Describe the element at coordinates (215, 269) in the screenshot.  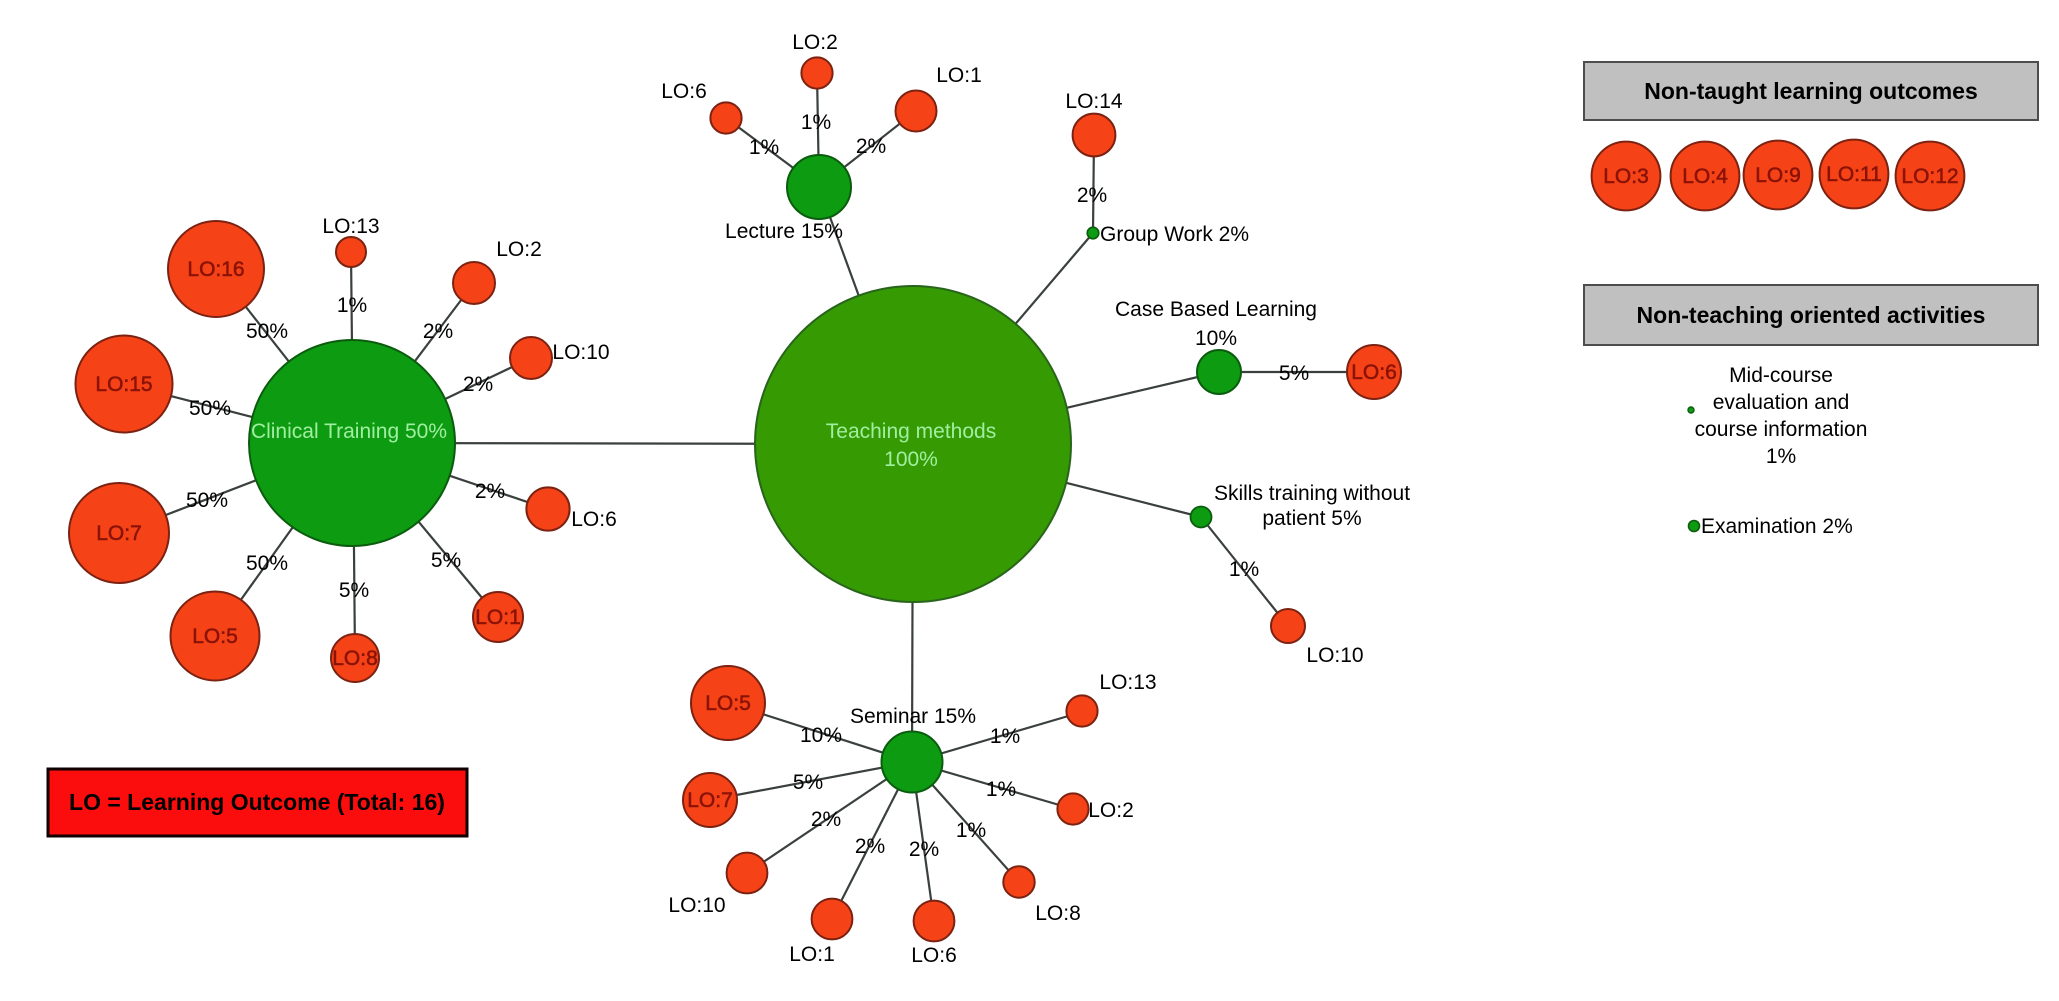
I see `svg-text: LO:16` at that location.